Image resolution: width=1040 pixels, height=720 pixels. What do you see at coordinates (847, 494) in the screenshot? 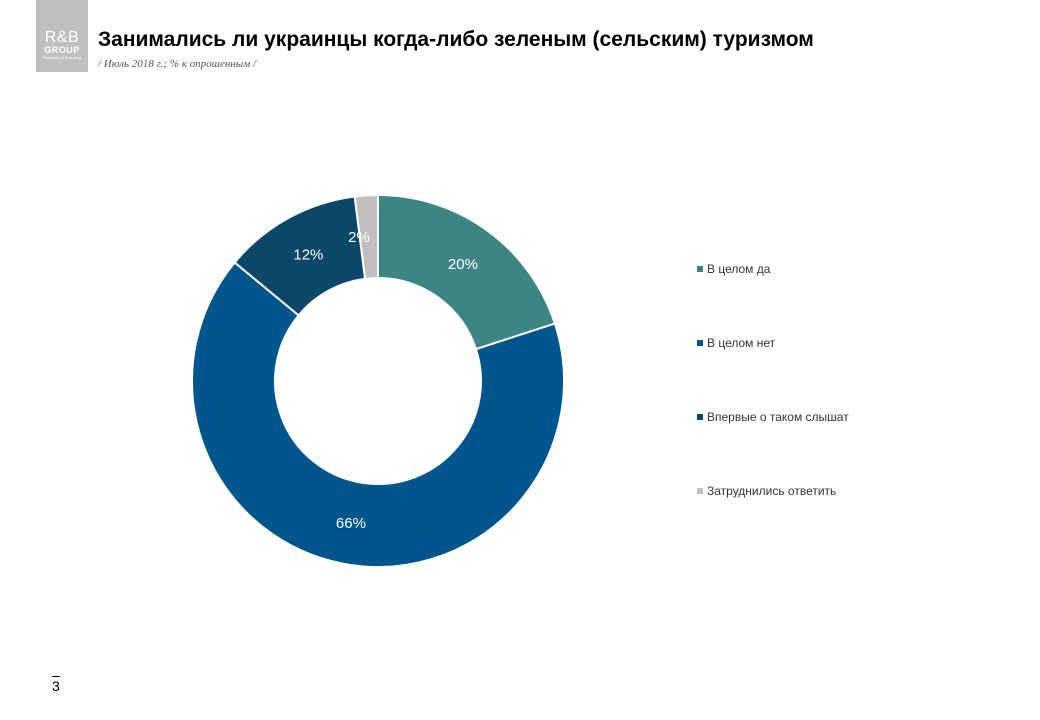
I see `legend-item-undecided: Затруднились ответить` at bounding box center [847, 494].